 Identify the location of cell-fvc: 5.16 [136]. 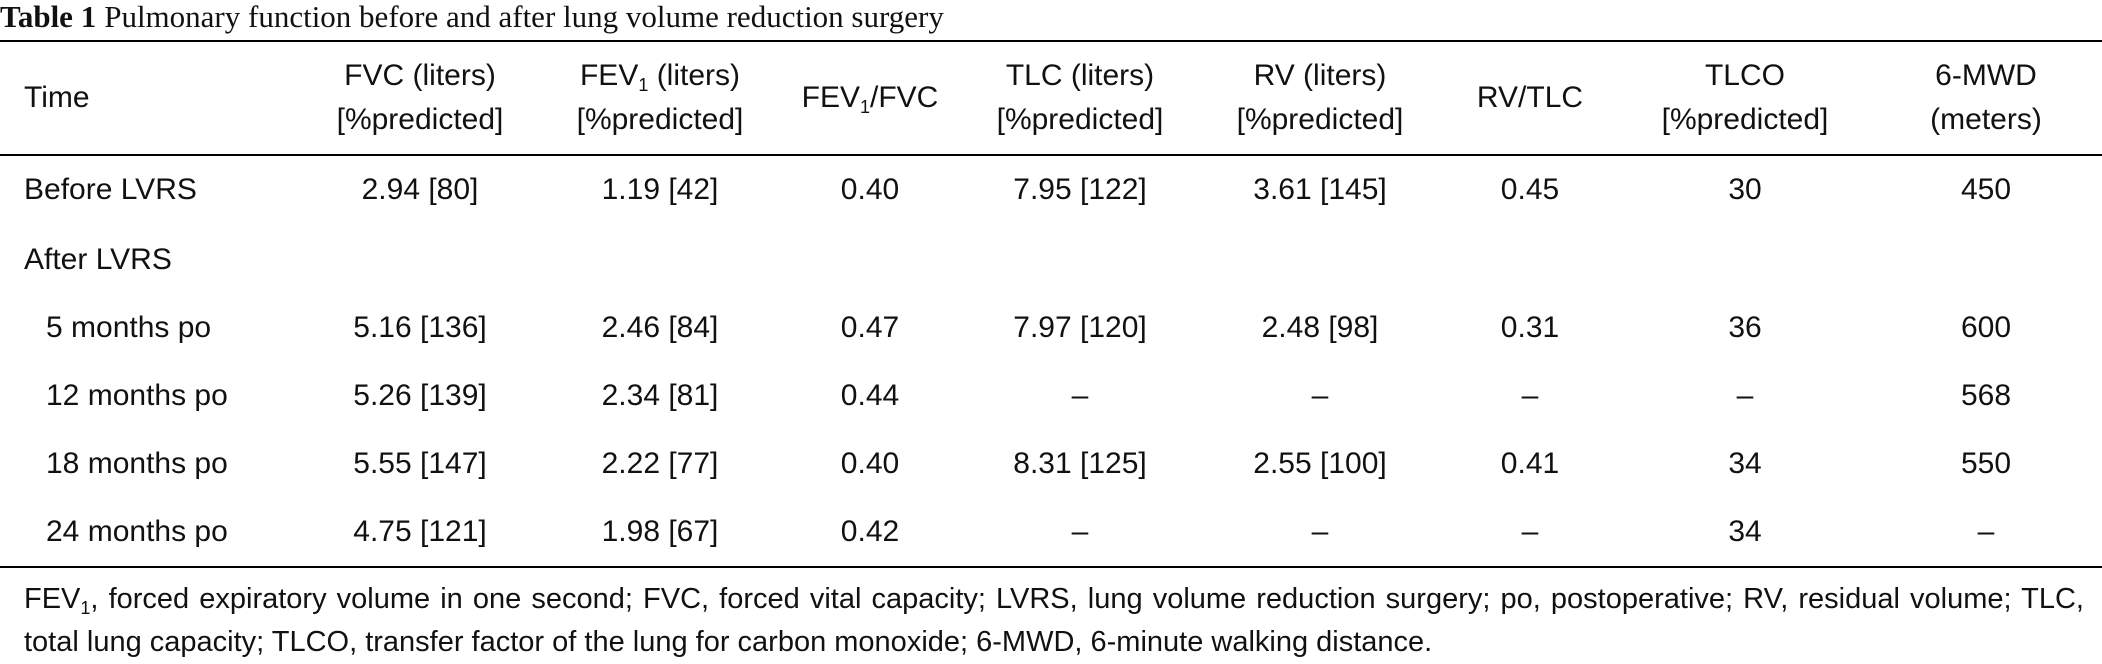
(420, 327).